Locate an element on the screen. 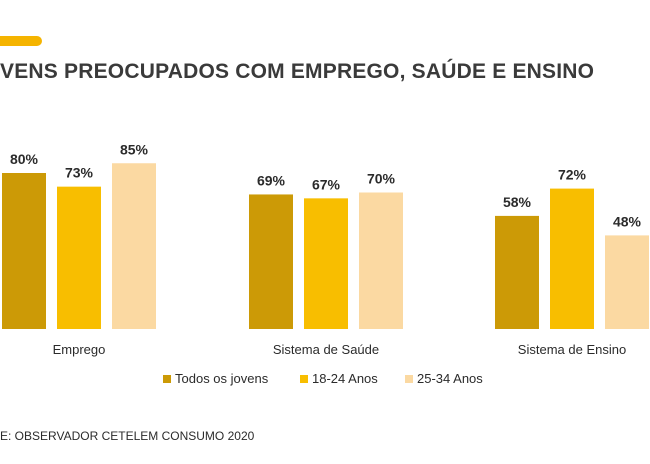 This screenshot has height=464, width=650. data-label-1-2: 70% is located at coordinates (381, 179).